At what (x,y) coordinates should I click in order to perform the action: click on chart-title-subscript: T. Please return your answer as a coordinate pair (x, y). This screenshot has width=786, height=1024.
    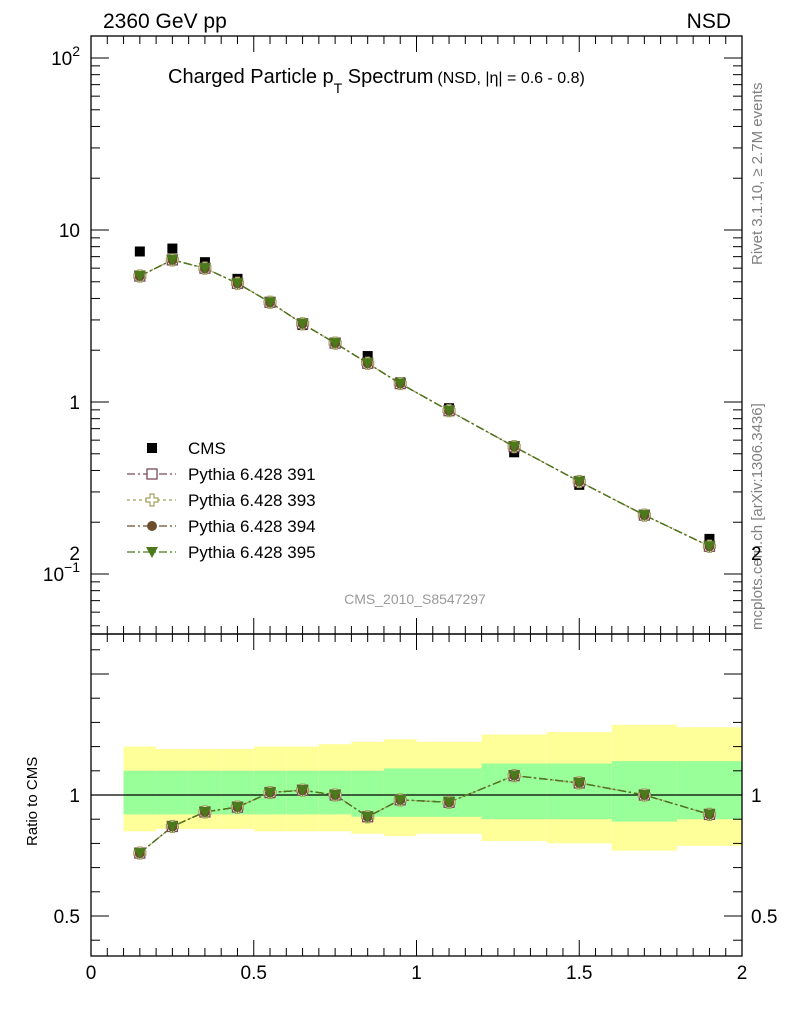
    Looking at the image, I should click on (338, 88).